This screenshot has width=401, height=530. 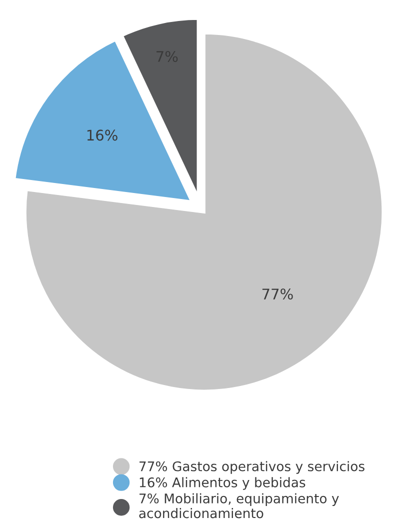 What do you see at coordinates (102, 135) in the screenshot?
I see `data-label: 16%` at bounding box center [102, 135].